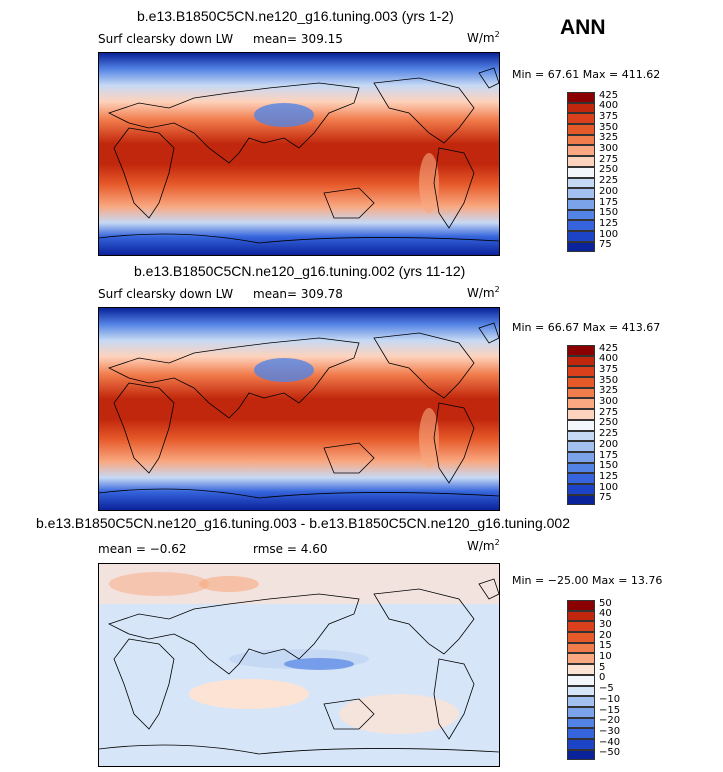 Image resolution: width=723 pixels, height=772 pixels. What do you see at coordinates (610, 731) in the screenshot?
I see `colorbar-tick-label: −30` at bounding box center [610, 731].